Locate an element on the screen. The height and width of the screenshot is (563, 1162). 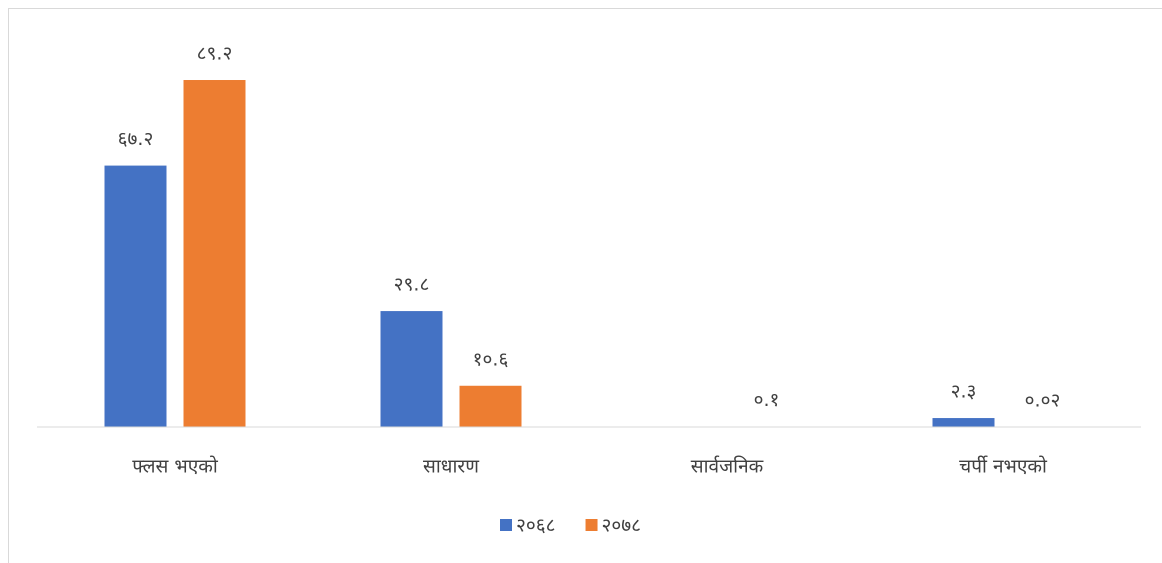
data-label: १०.६ is located at coordinates (491, 359).